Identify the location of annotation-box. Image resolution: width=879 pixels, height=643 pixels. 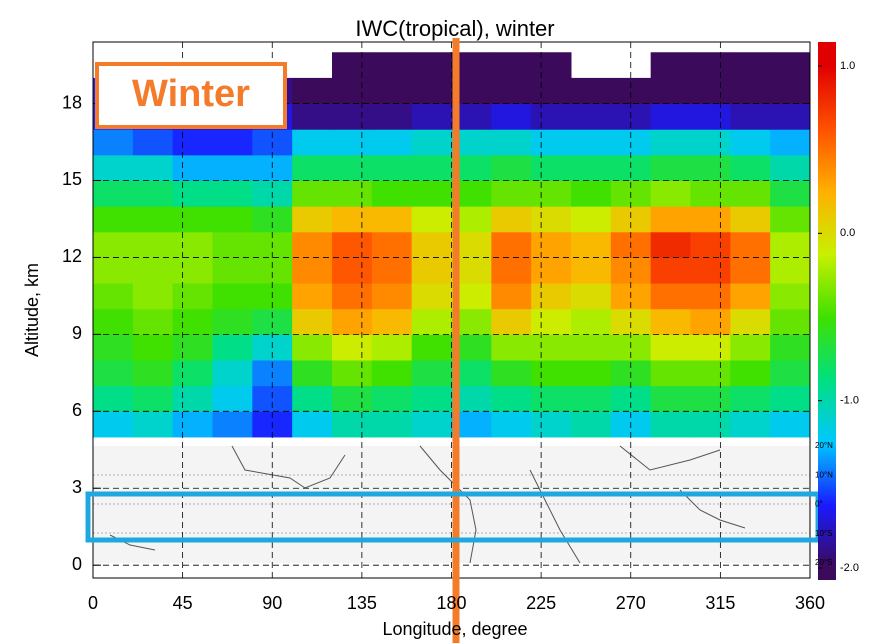
(191, 95).